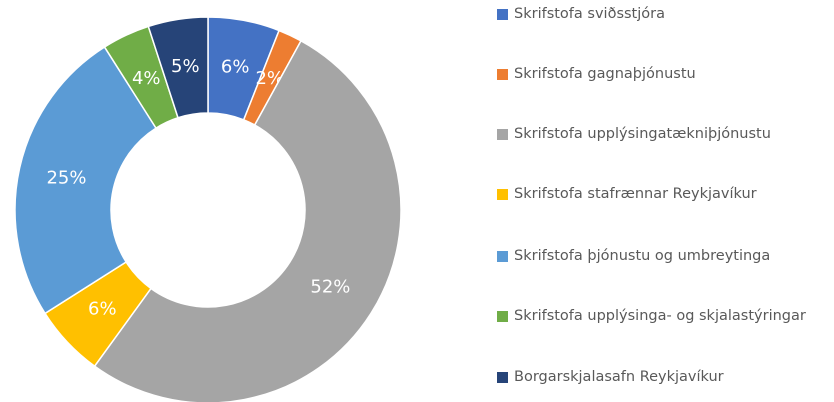 This screenshot has height=402, width=834. I want to click on legend-label: Skrifstofa þjónustu og umbreytinga, so click(642, 256).